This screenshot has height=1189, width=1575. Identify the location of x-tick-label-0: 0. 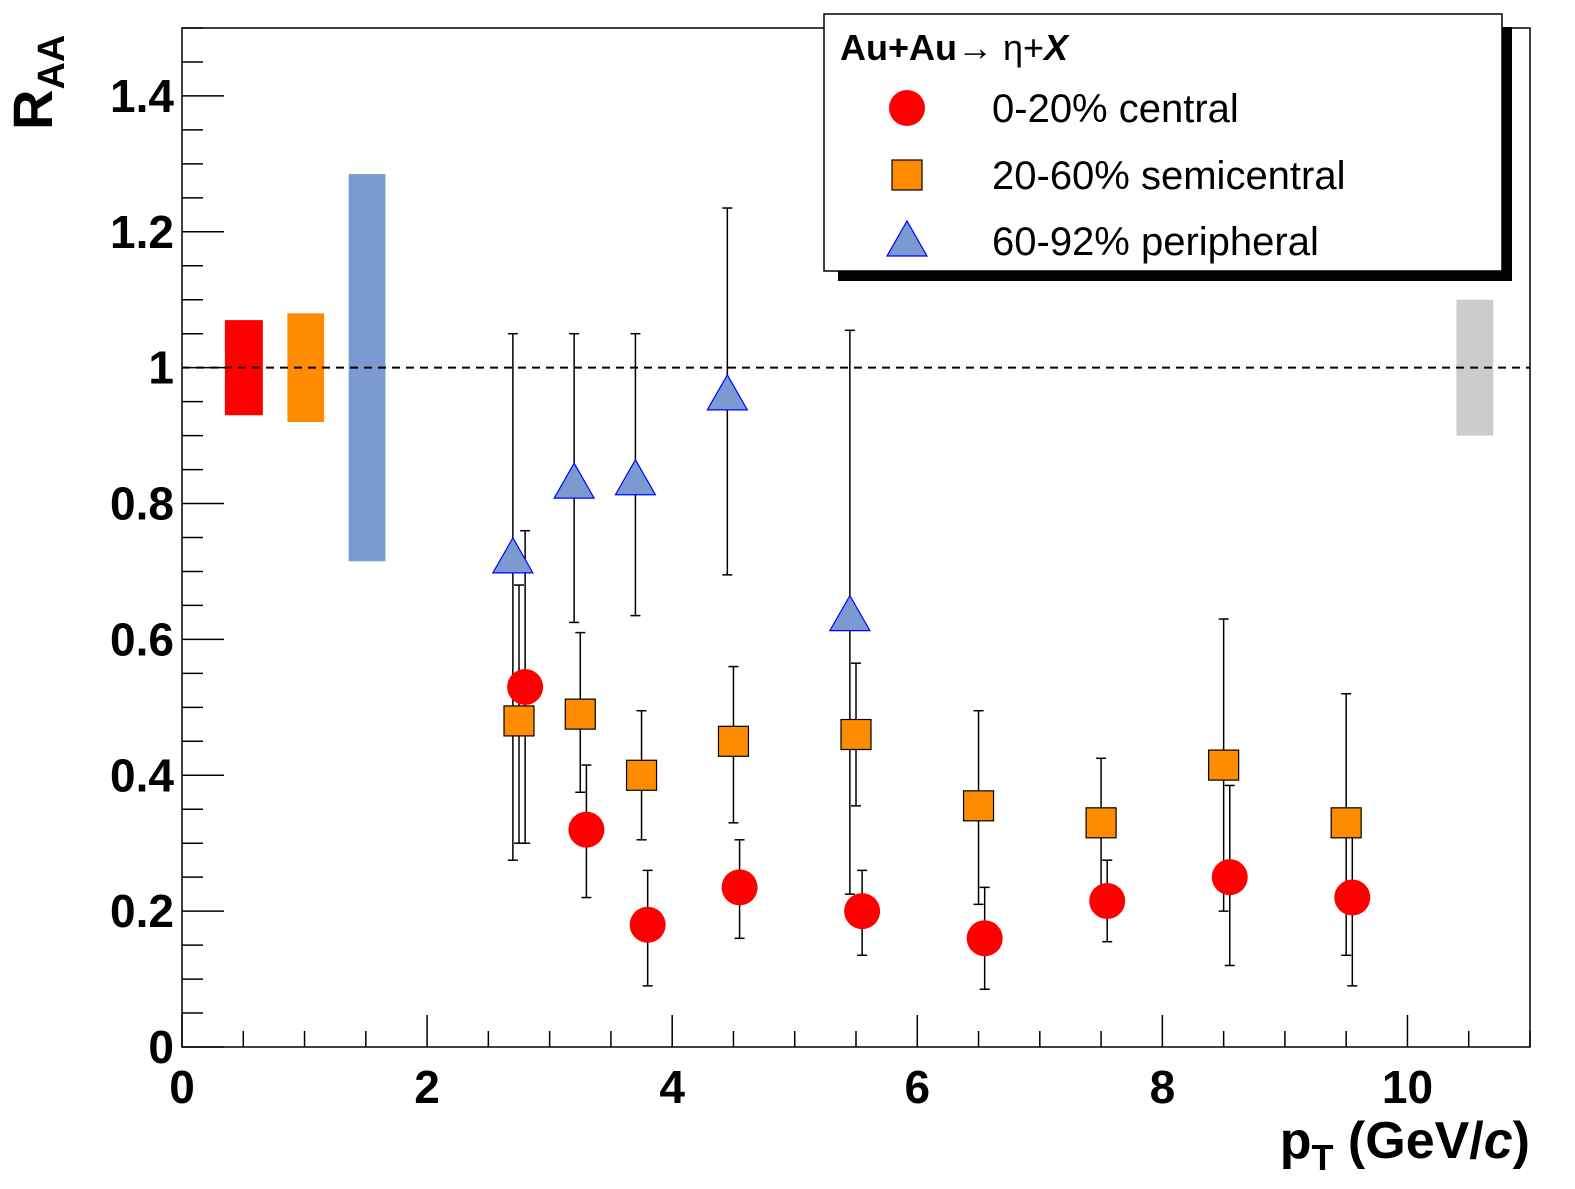
(182, 1087).